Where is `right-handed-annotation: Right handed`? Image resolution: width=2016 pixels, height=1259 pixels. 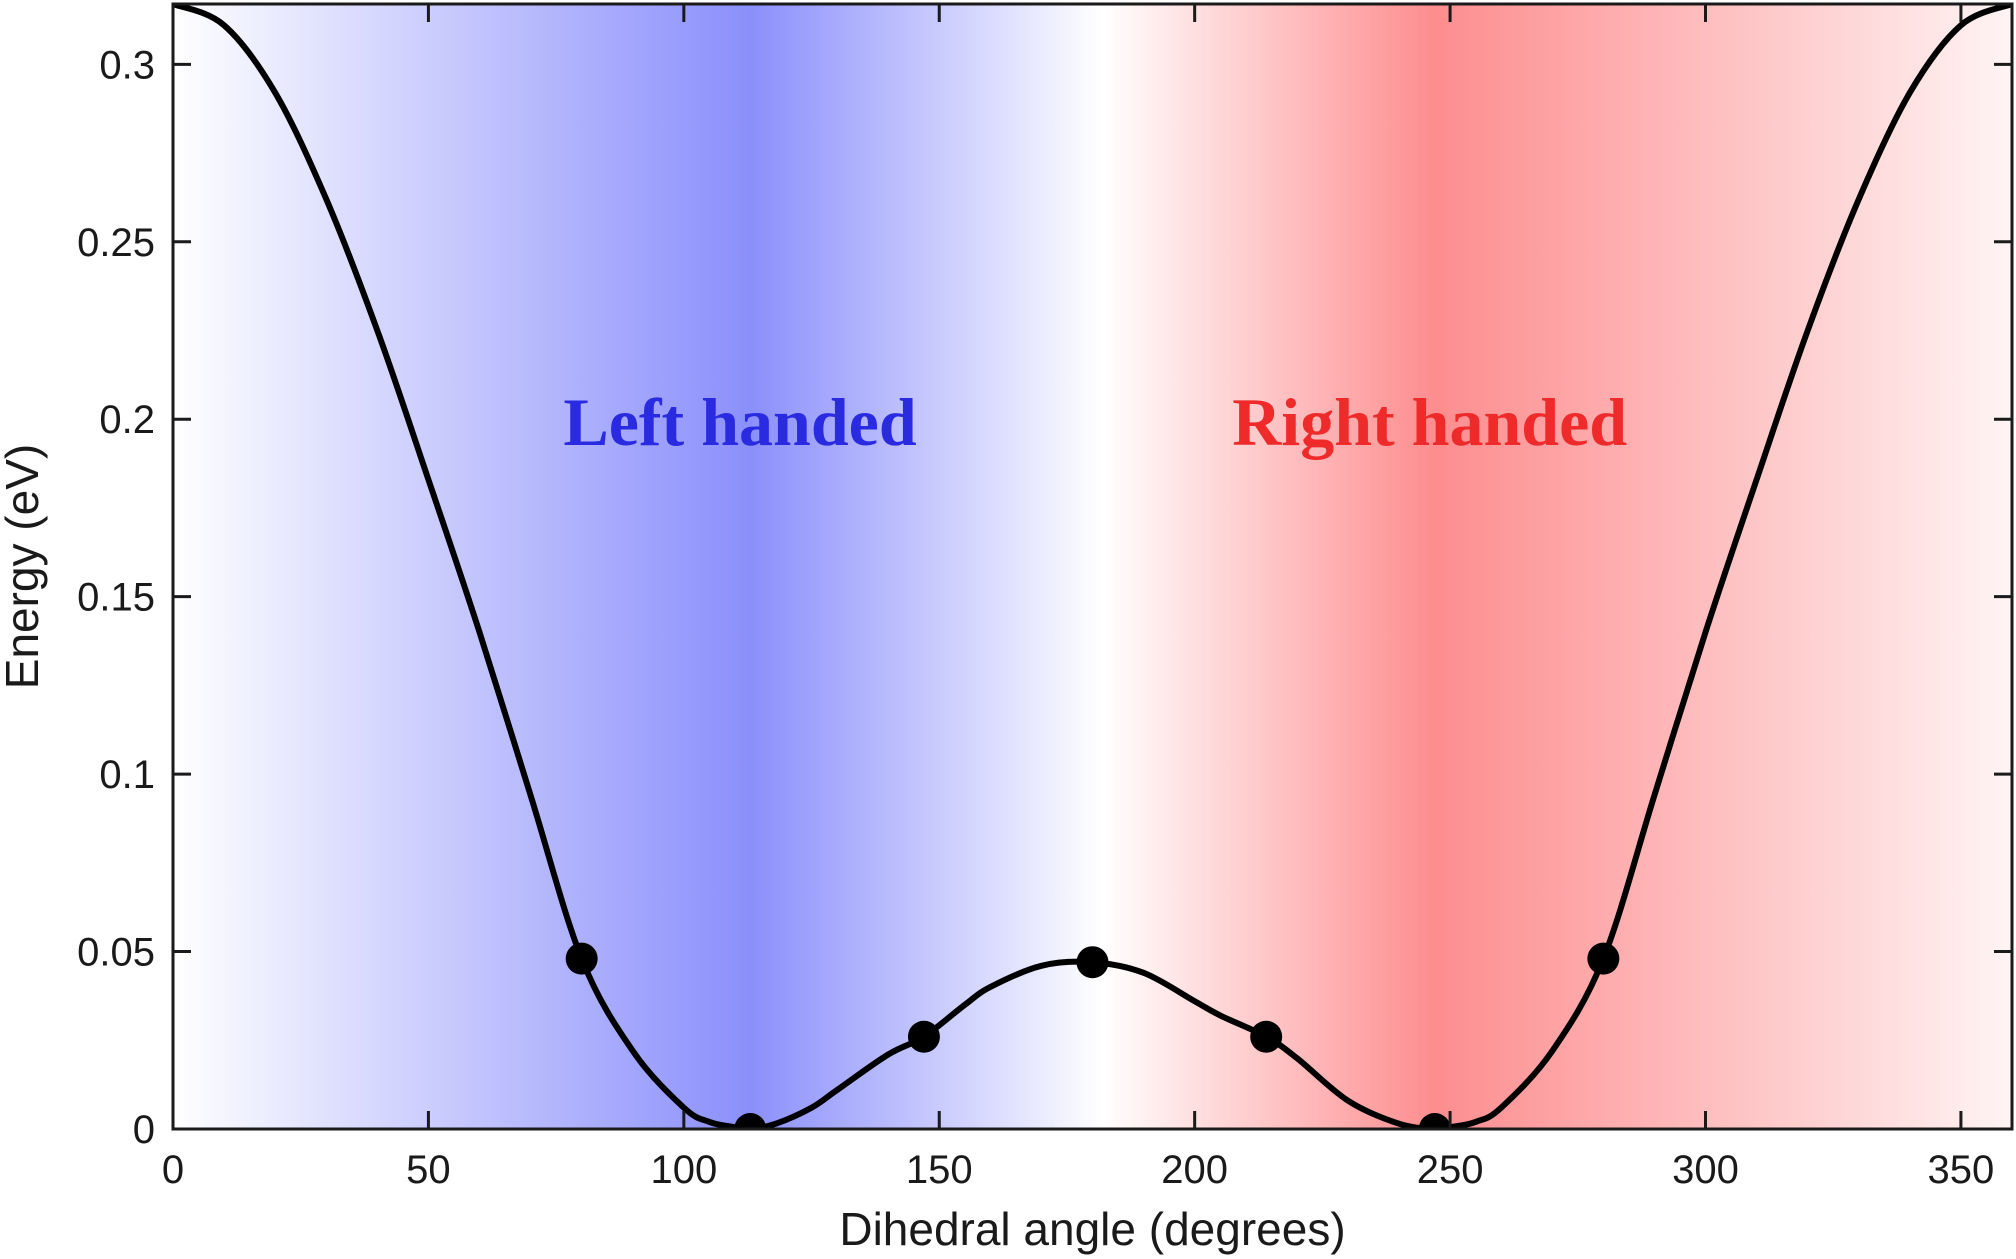 right-handed-annotation: Right handed is located at coordinates (1429, 422).